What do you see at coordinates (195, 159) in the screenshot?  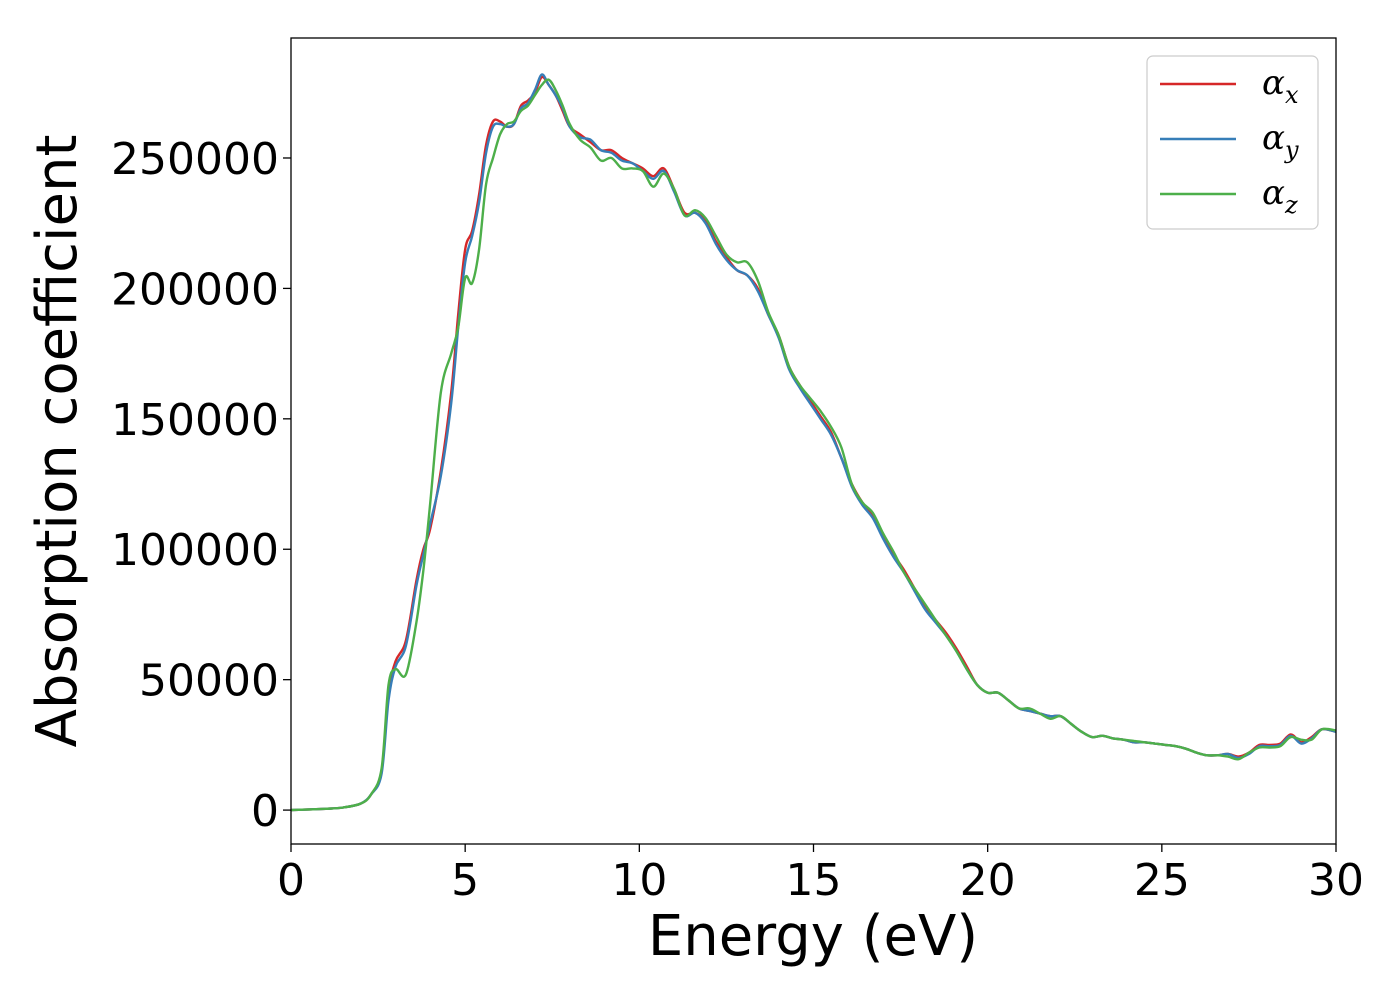 I see `y-tick-label: 250000` at bounding box center [195, 159].